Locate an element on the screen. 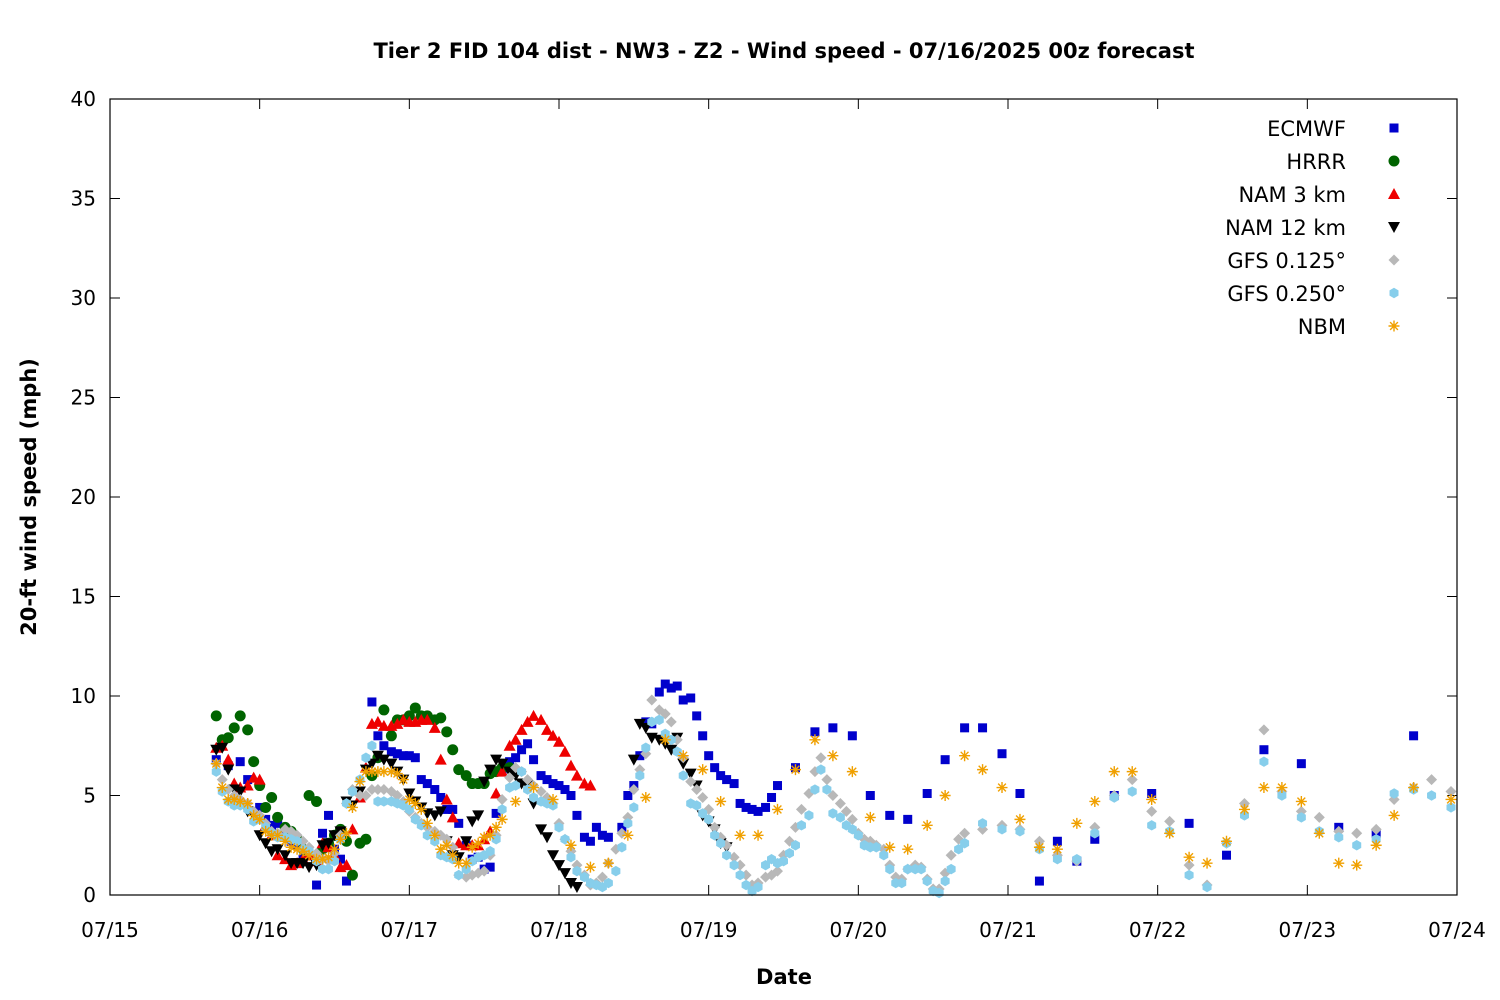  x-tick-label: 07/21 is located at coordinates (1008, 930).